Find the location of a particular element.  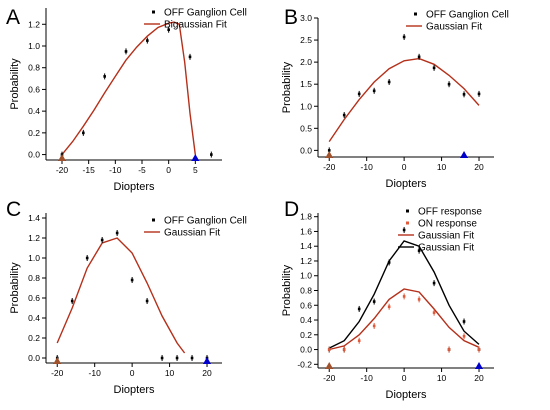

y-tick-label: 1.6 is located at coordinates (306, 231).